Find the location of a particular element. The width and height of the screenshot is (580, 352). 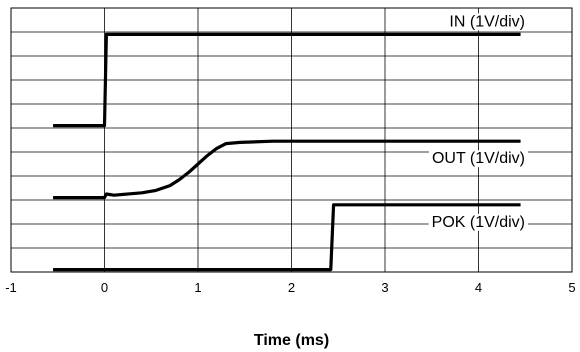

x-tick-labels: -1 0 1 2 3 4 5 is located at coordinates (290, 287).